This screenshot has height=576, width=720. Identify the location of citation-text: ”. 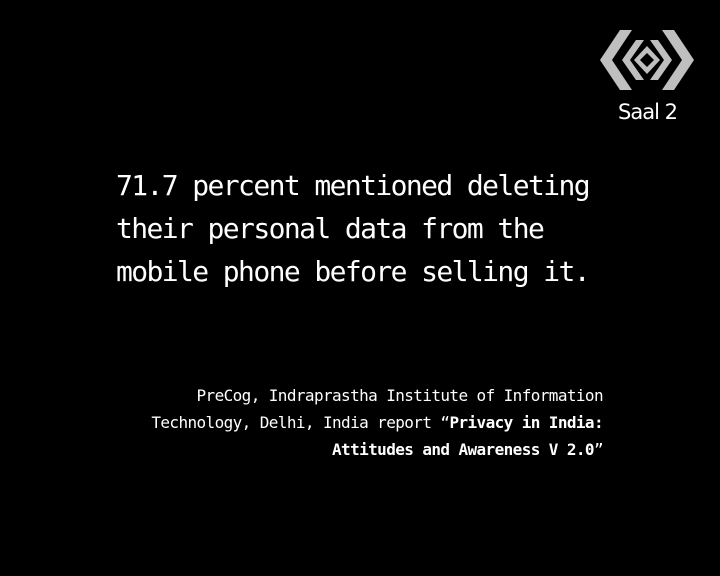
(598, 449).